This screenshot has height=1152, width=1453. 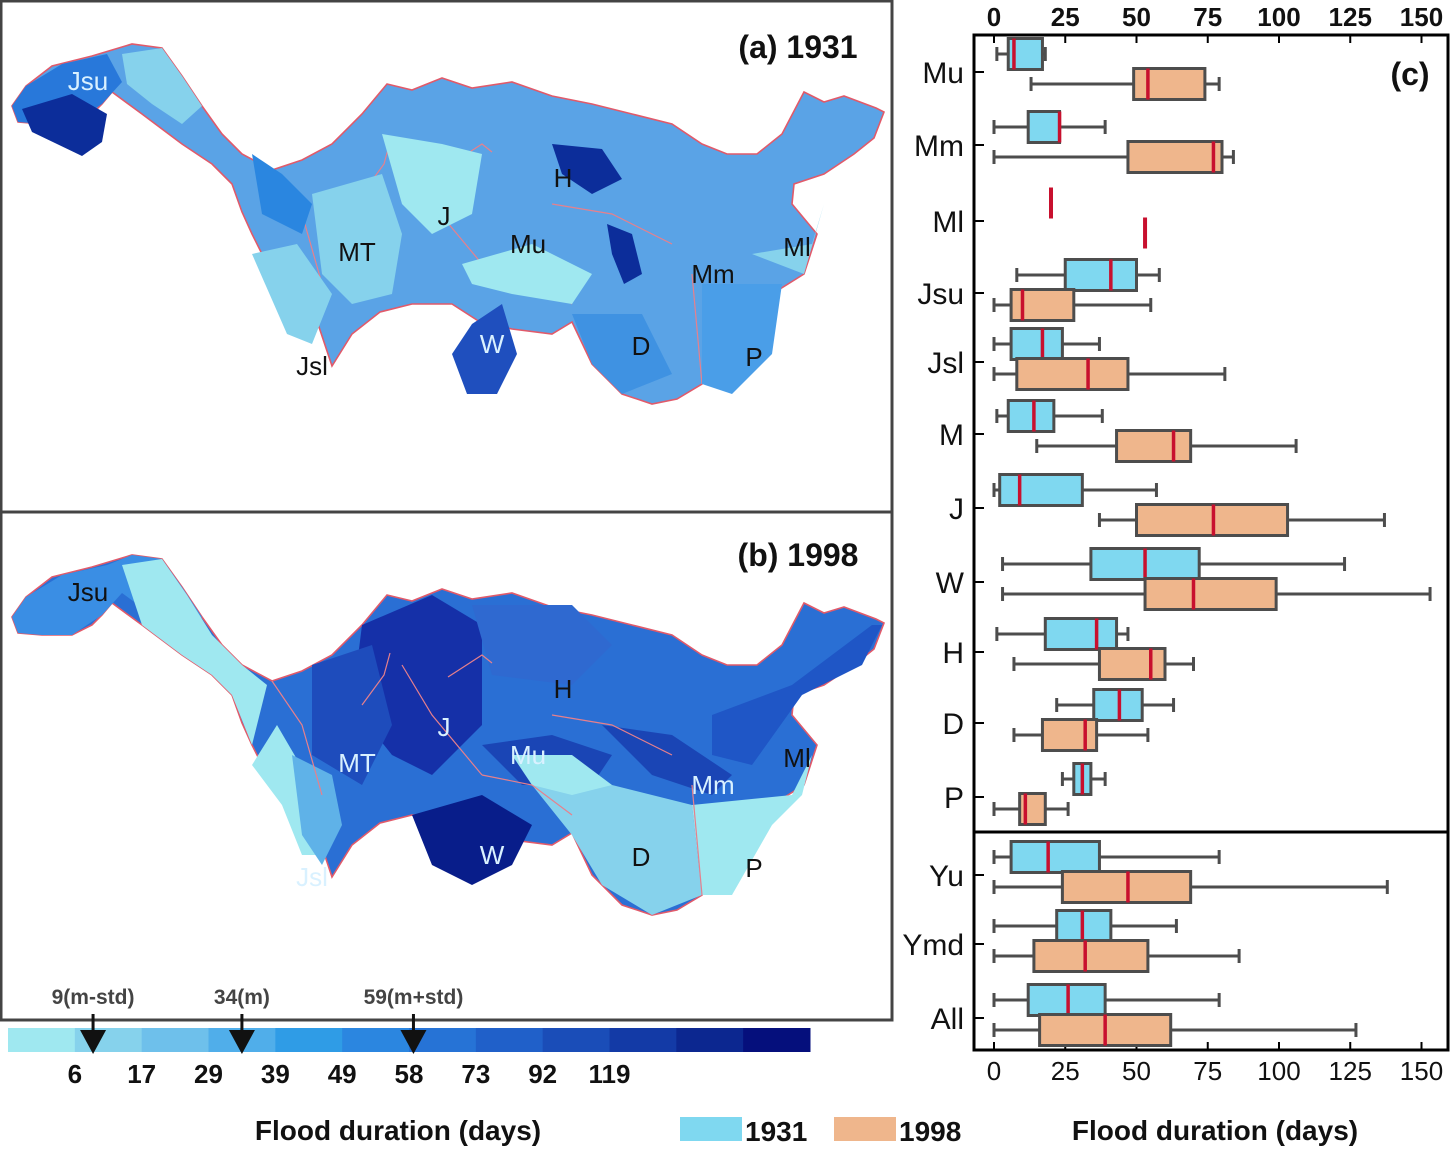 What do you see at coordinates (1241, 520) in the screenshot?
I see `box-1998-j` at bounding box center [1241, 520].